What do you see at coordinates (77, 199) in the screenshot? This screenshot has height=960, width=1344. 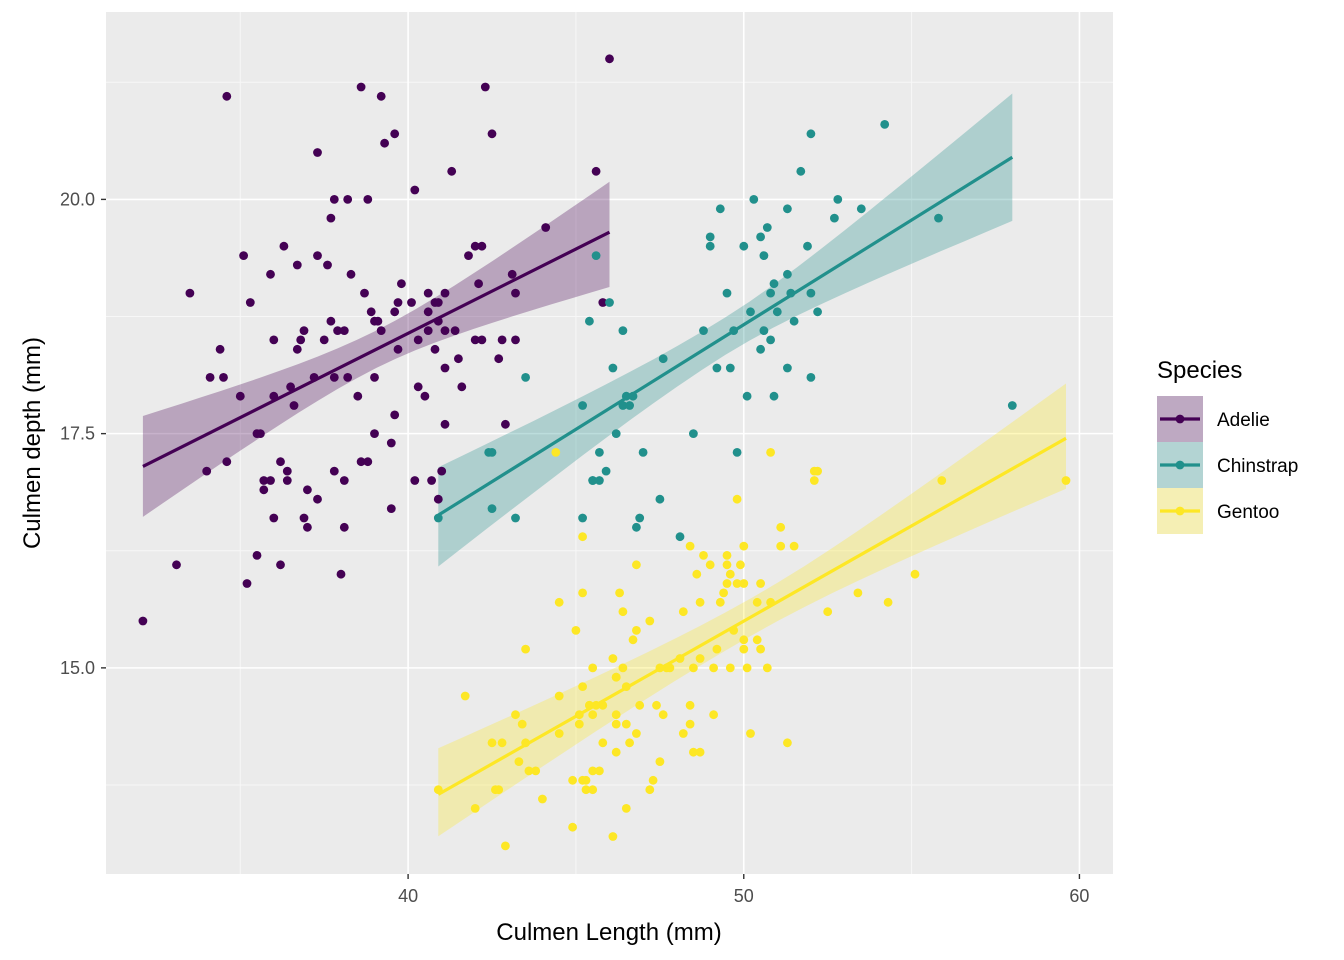 I see `y-tick-label: 20.0` at bounding box center [77, 199].